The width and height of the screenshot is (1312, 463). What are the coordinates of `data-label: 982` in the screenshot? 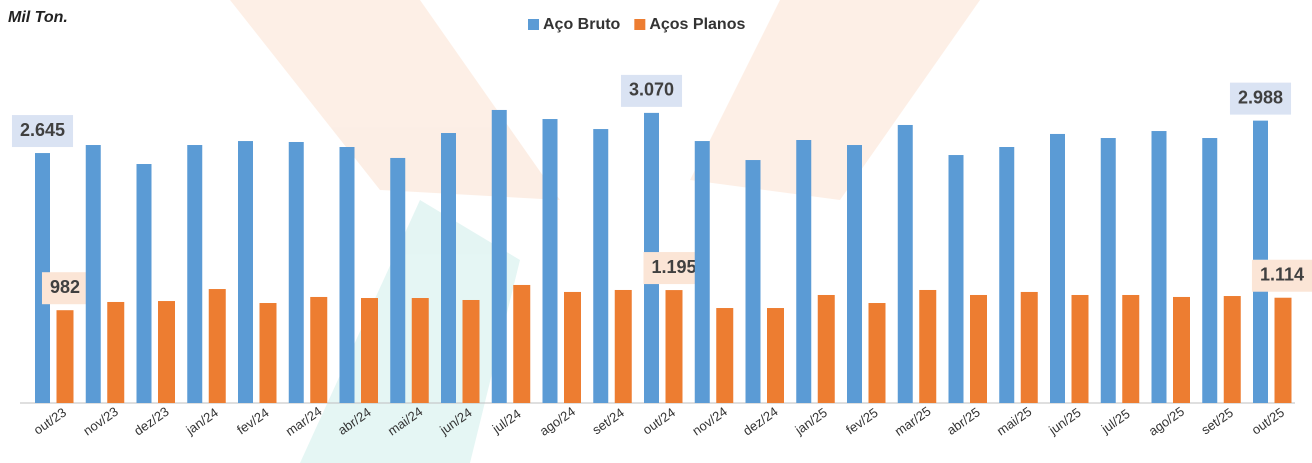 It's located at (65, 288).